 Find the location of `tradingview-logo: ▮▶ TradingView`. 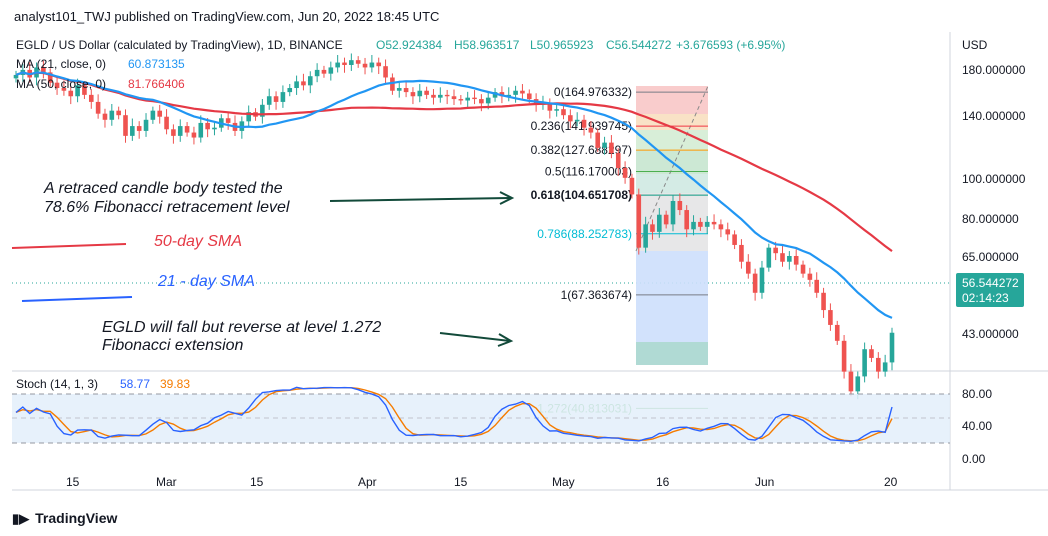

tradingview-logo: ▮▶ TradingView is located at coordinates (64, 518).